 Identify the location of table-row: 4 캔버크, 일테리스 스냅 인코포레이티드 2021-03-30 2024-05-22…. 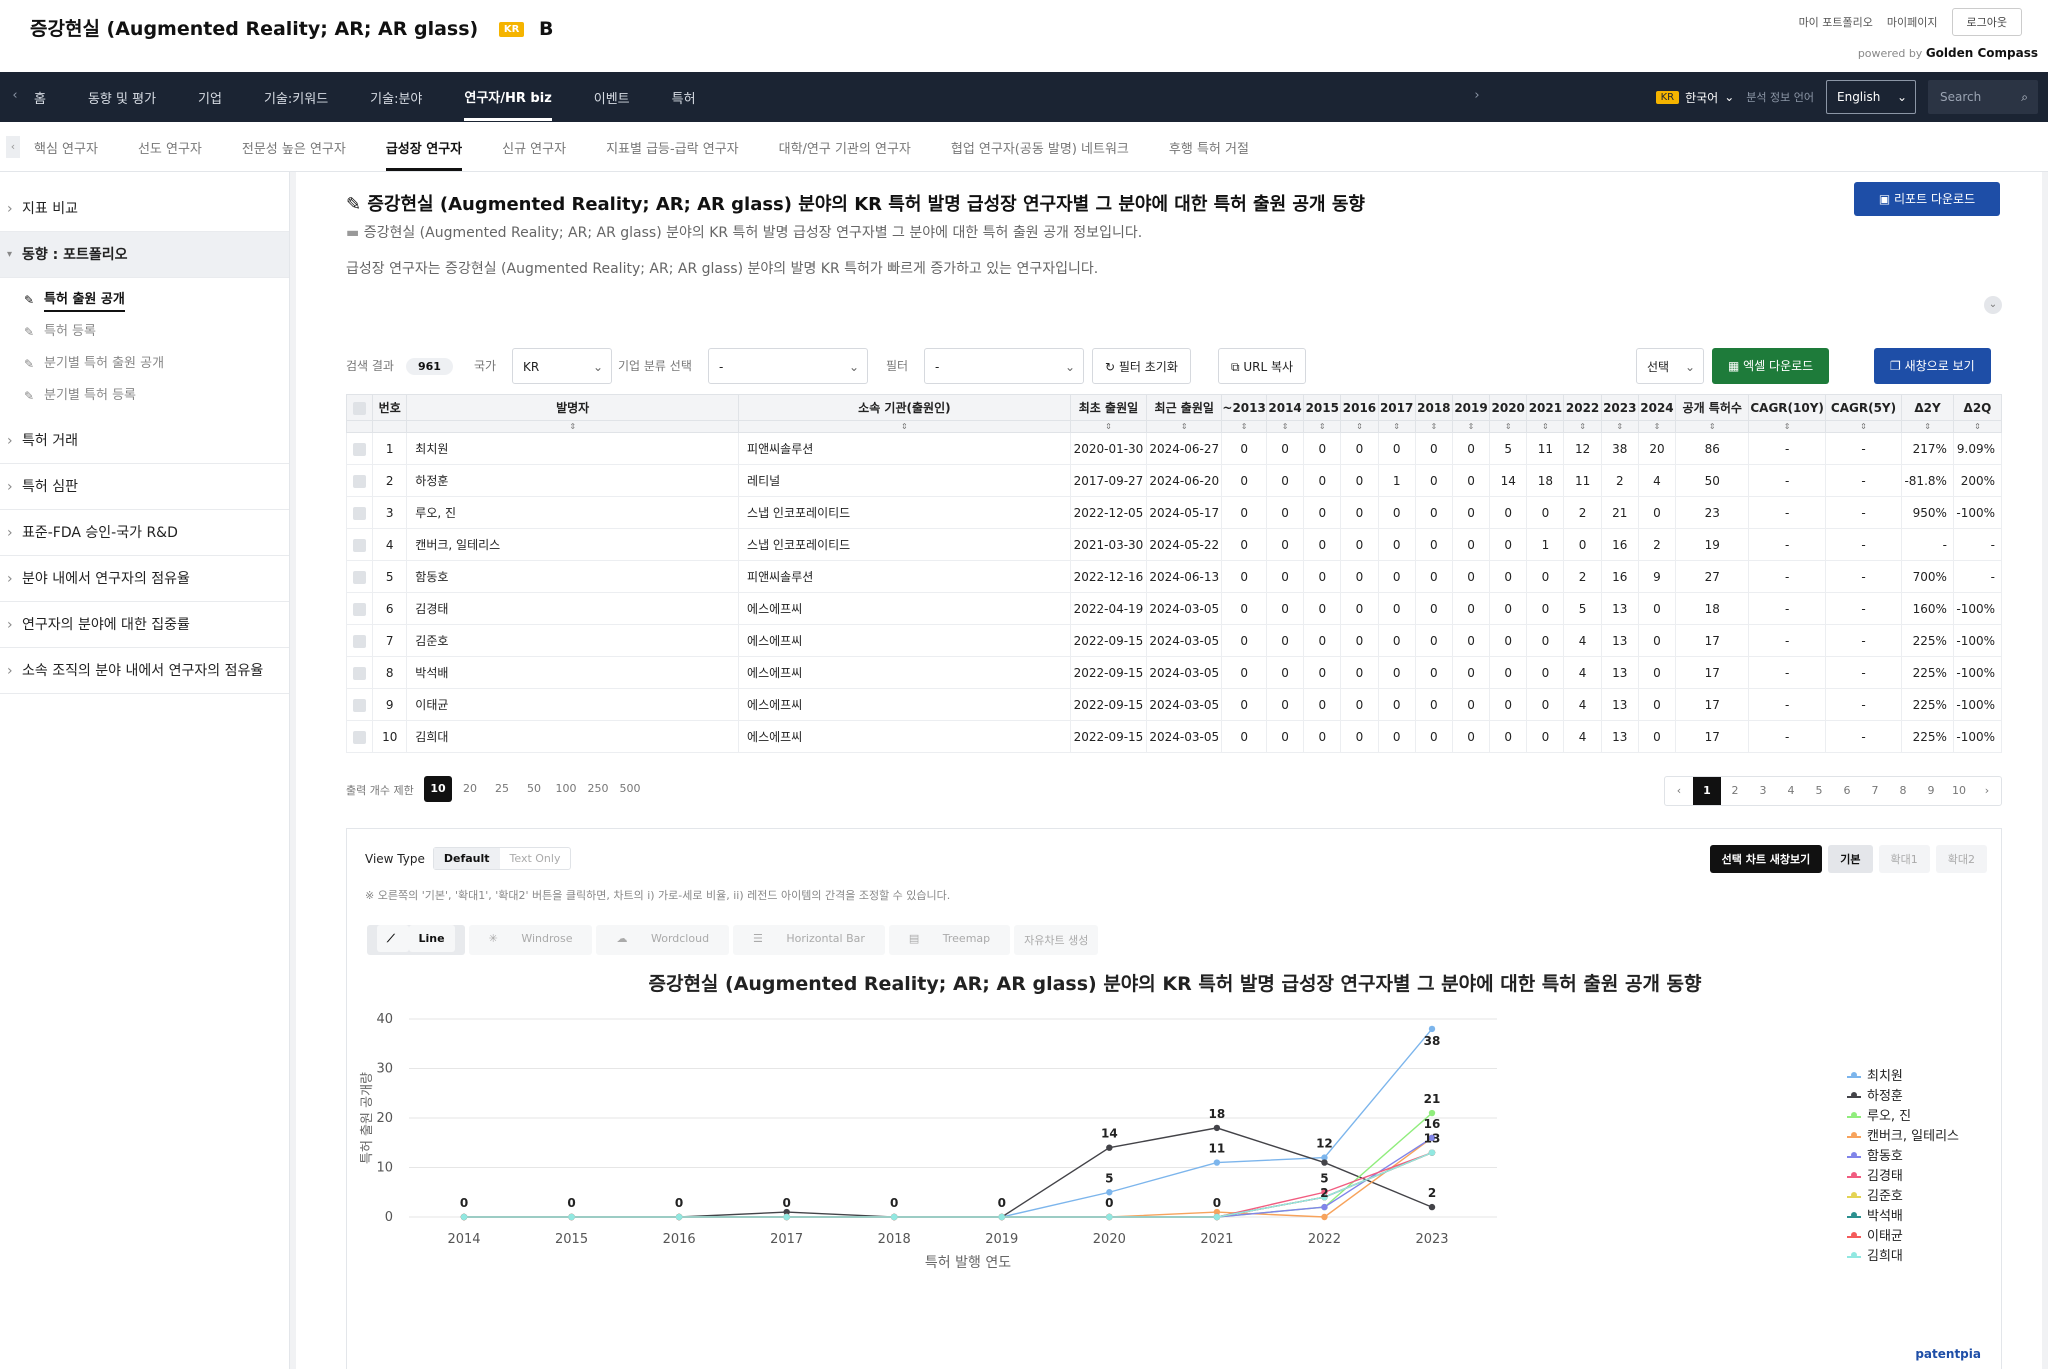
(1174, 544).